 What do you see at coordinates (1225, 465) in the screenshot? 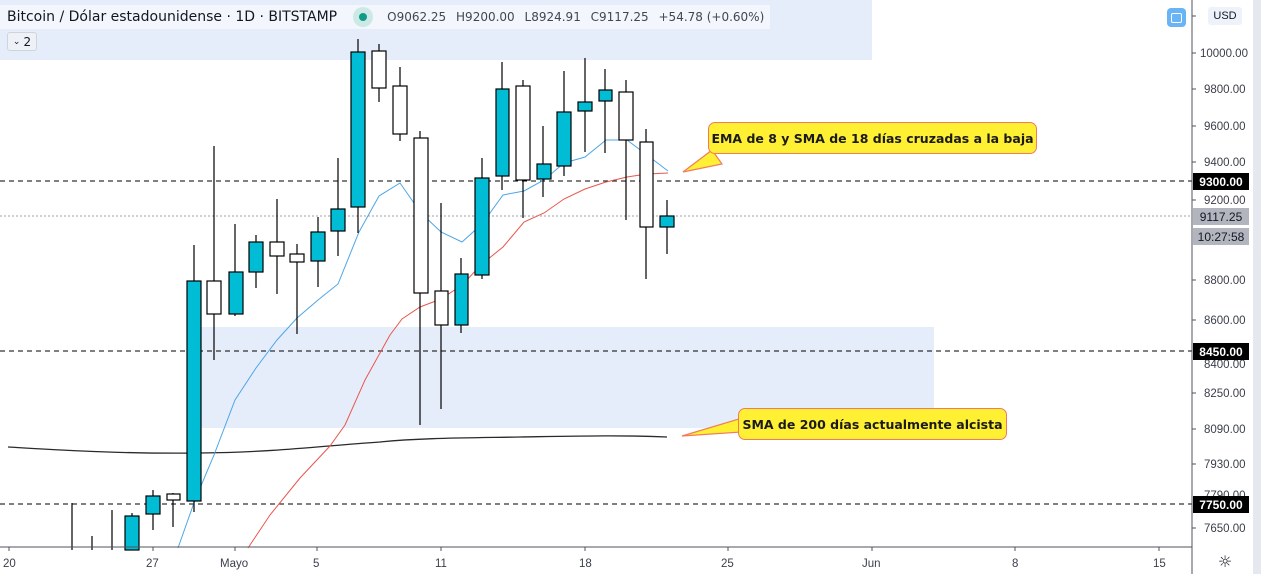
I see `price-tick: 7930.00` at bounding box center [1225, 465].